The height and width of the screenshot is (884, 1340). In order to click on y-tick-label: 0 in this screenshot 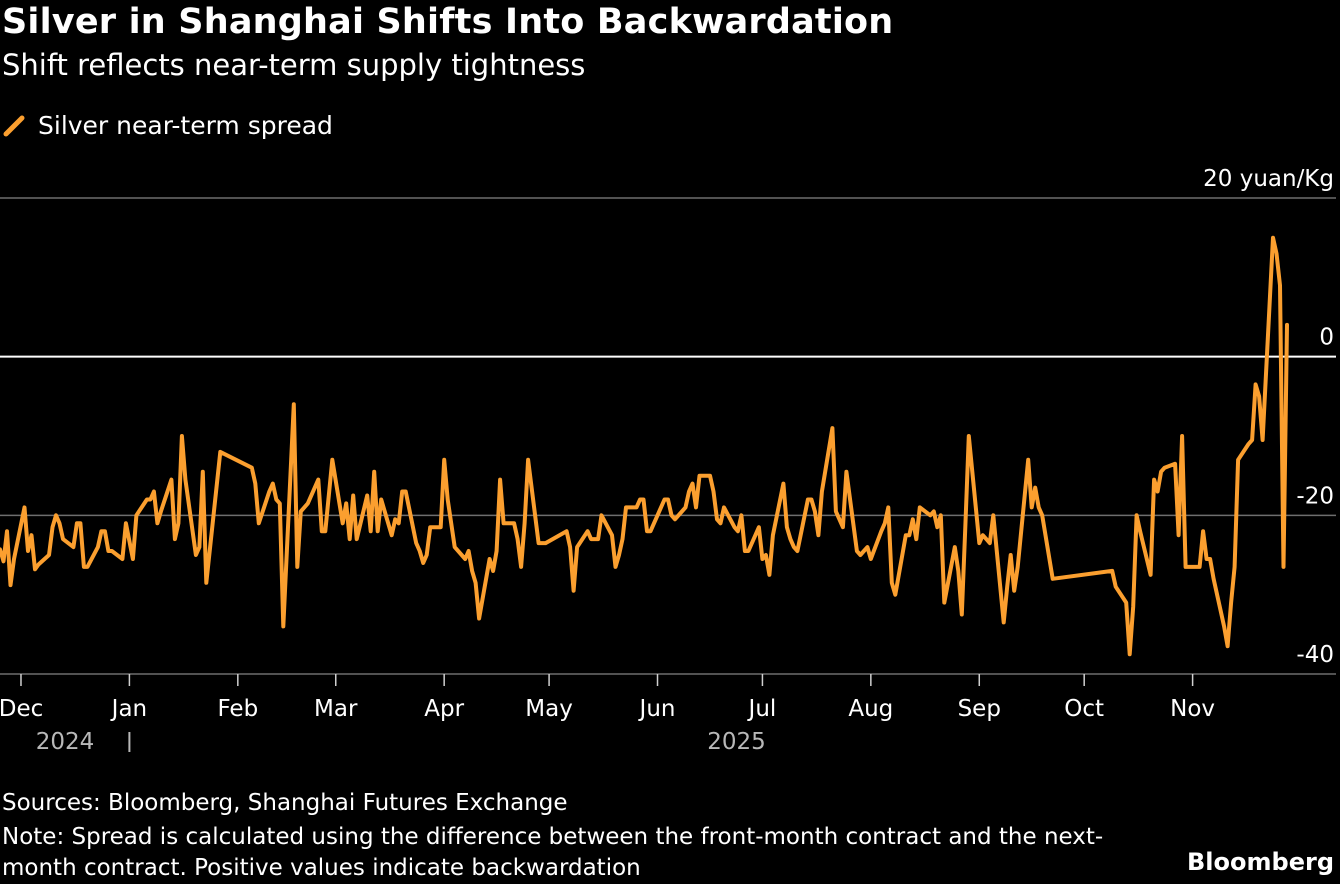, I will do `click(1326, 338)`.